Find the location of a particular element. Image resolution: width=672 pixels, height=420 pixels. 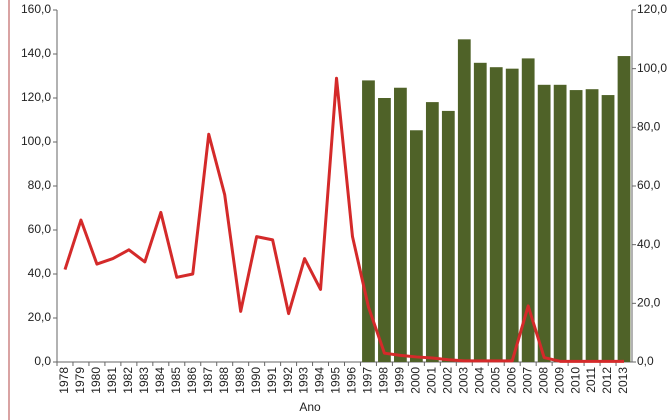

x-tick-label: 1985 is located at coordinates (176, 380).